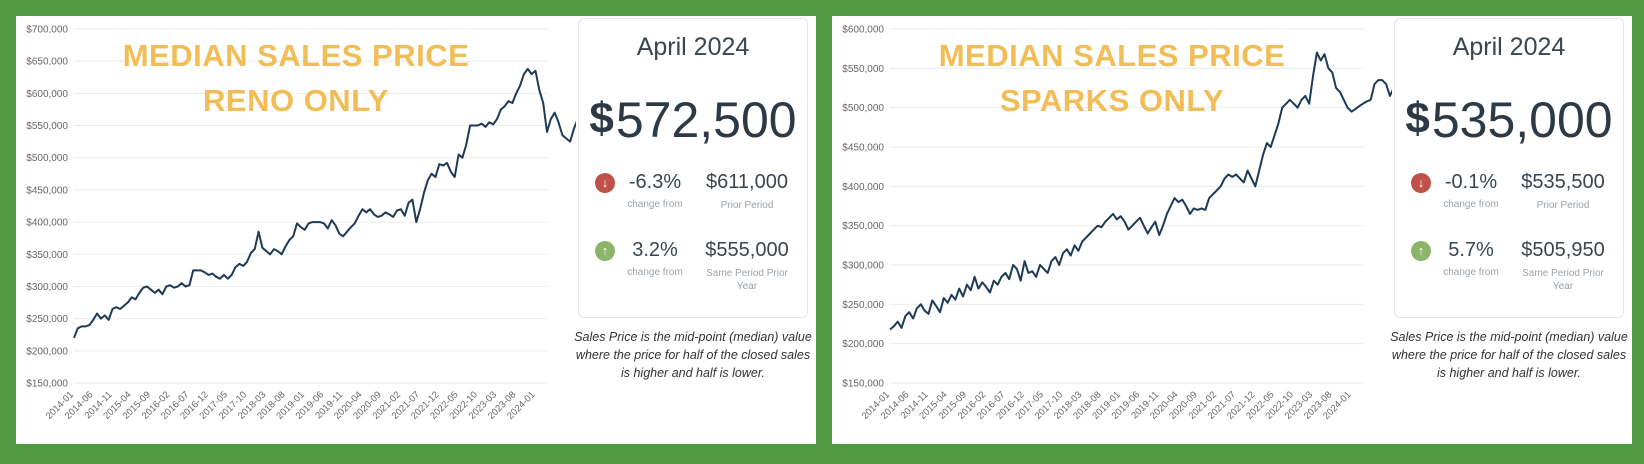 The height and width of the screenshot is (464, 1644). I want to click on comparison-value: $555,000, so click(747, 250).